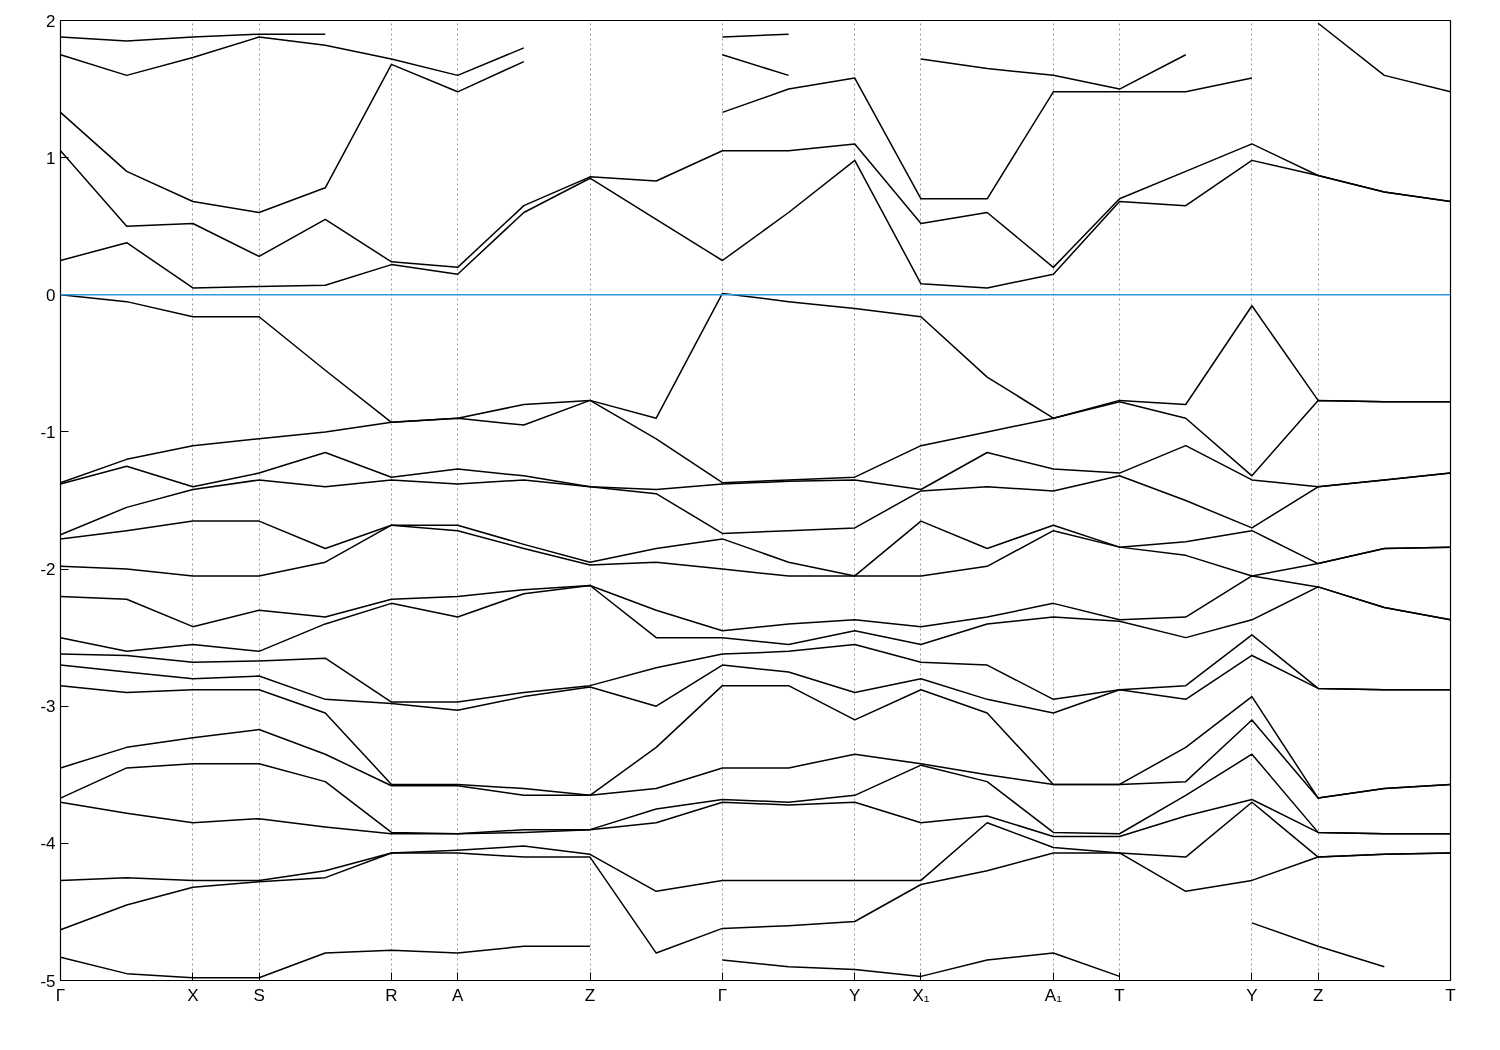  Describe the element at coordinates (48, 844) in the screenshot. I see `y-tick-label: -4` at that location.